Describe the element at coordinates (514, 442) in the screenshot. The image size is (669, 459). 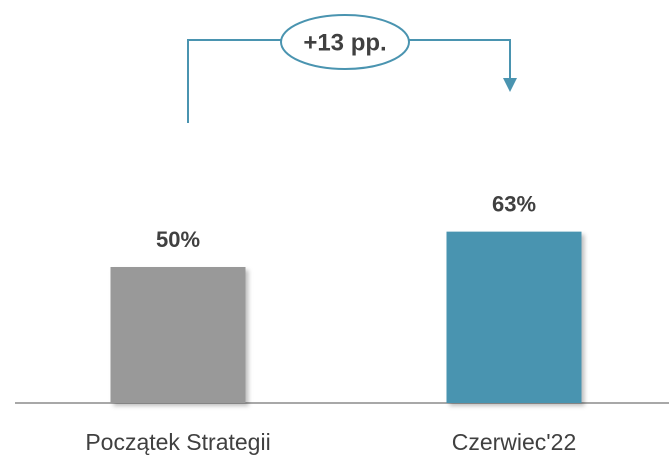
I see `x-tick-label: Czerwiec'22` at that location.